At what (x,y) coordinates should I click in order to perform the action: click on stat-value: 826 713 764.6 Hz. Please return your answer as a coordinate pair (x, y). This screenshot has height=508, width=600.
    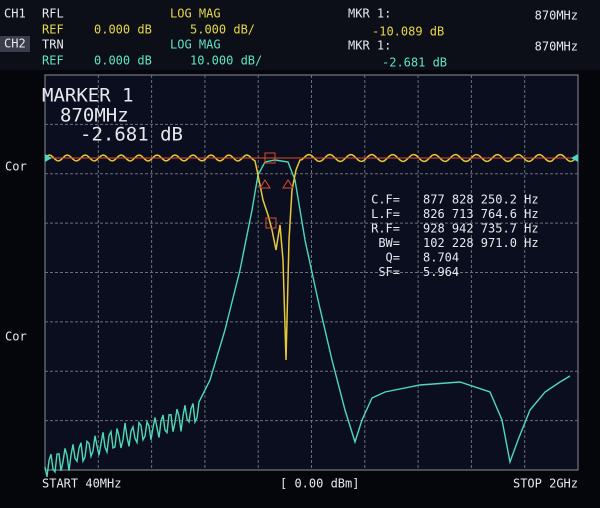
    Looking at the image, I should click on (481, 214).